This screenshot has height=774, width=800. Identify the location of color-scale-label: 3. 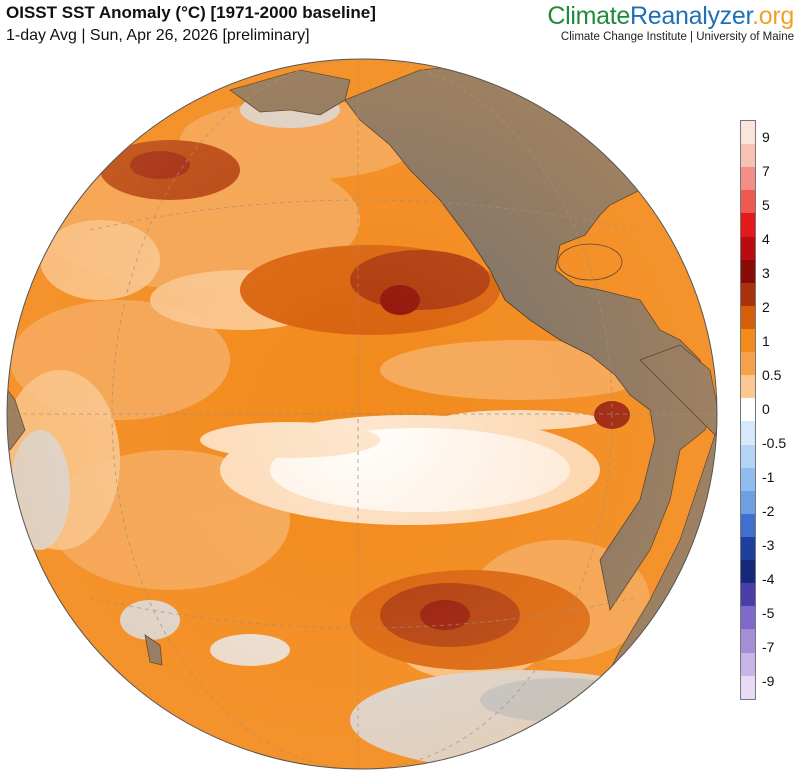
(766, 273).